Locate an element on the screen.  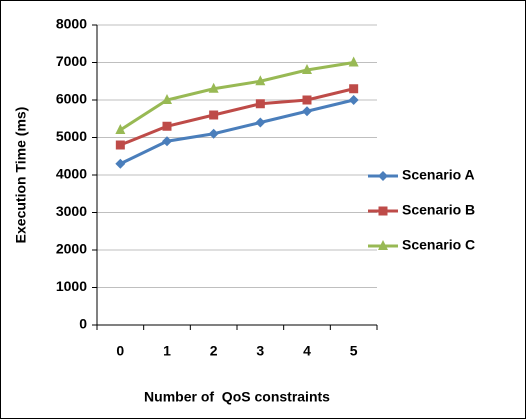
y-tick-label: 7000 is located at coordinates (71, 61).